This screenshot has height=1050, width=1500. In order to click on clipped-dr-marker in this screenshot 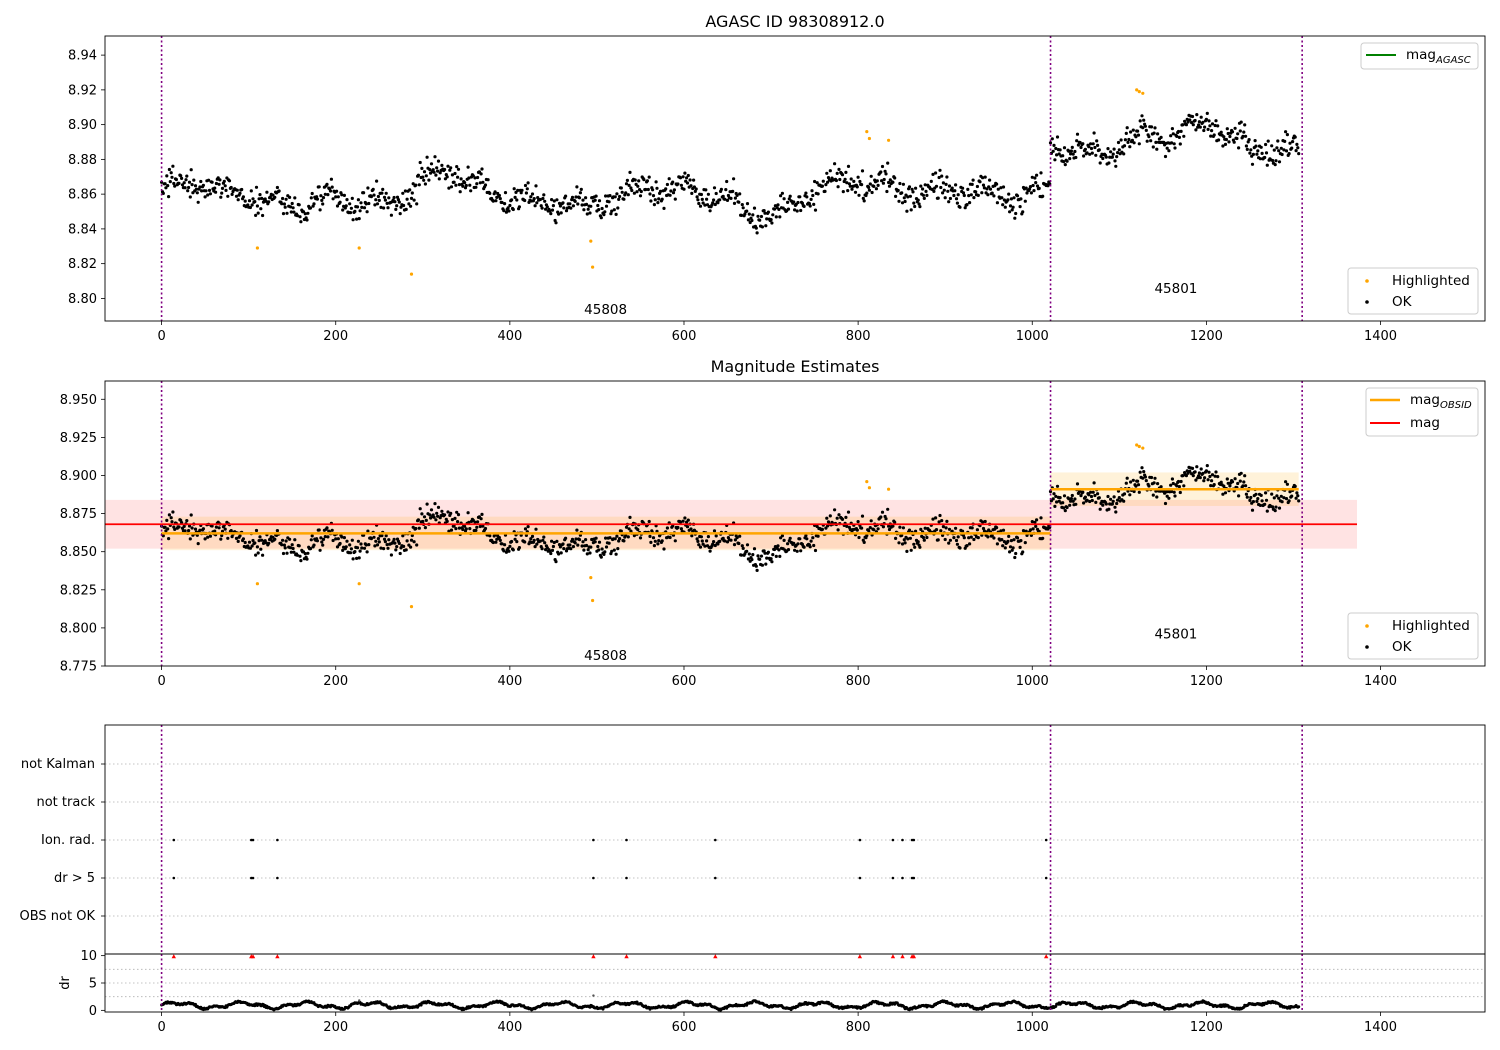, I will do `click(277, 956)`.